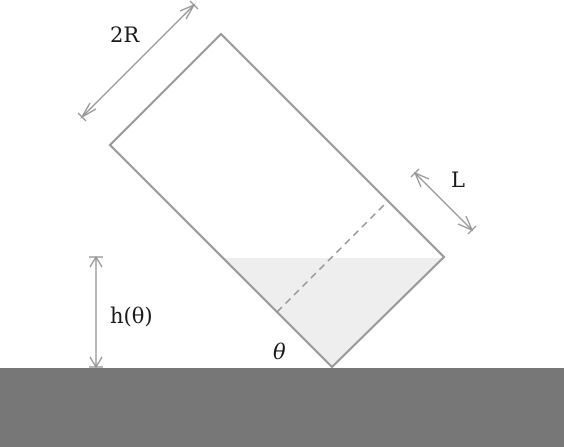  What do you see at coordinates (443, 201) in the screenshot?
I see `fill-length-dimension` at bounding box center [443, 201].